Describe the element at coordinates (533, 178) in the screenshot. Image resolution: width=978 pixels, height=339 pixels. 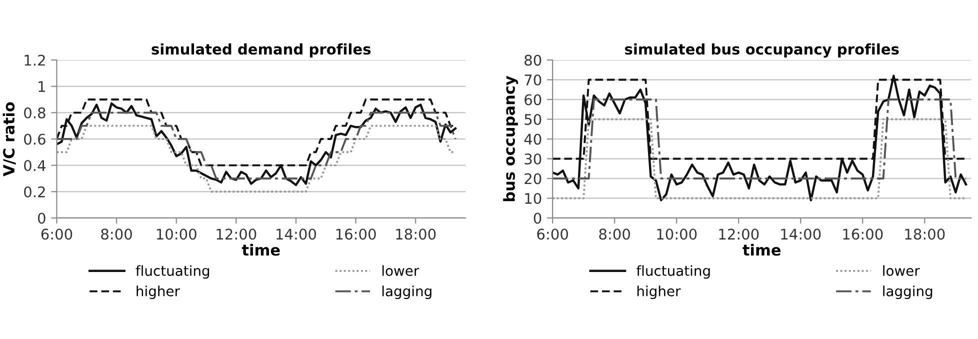
I see `y-tick-label: 20` at that location.